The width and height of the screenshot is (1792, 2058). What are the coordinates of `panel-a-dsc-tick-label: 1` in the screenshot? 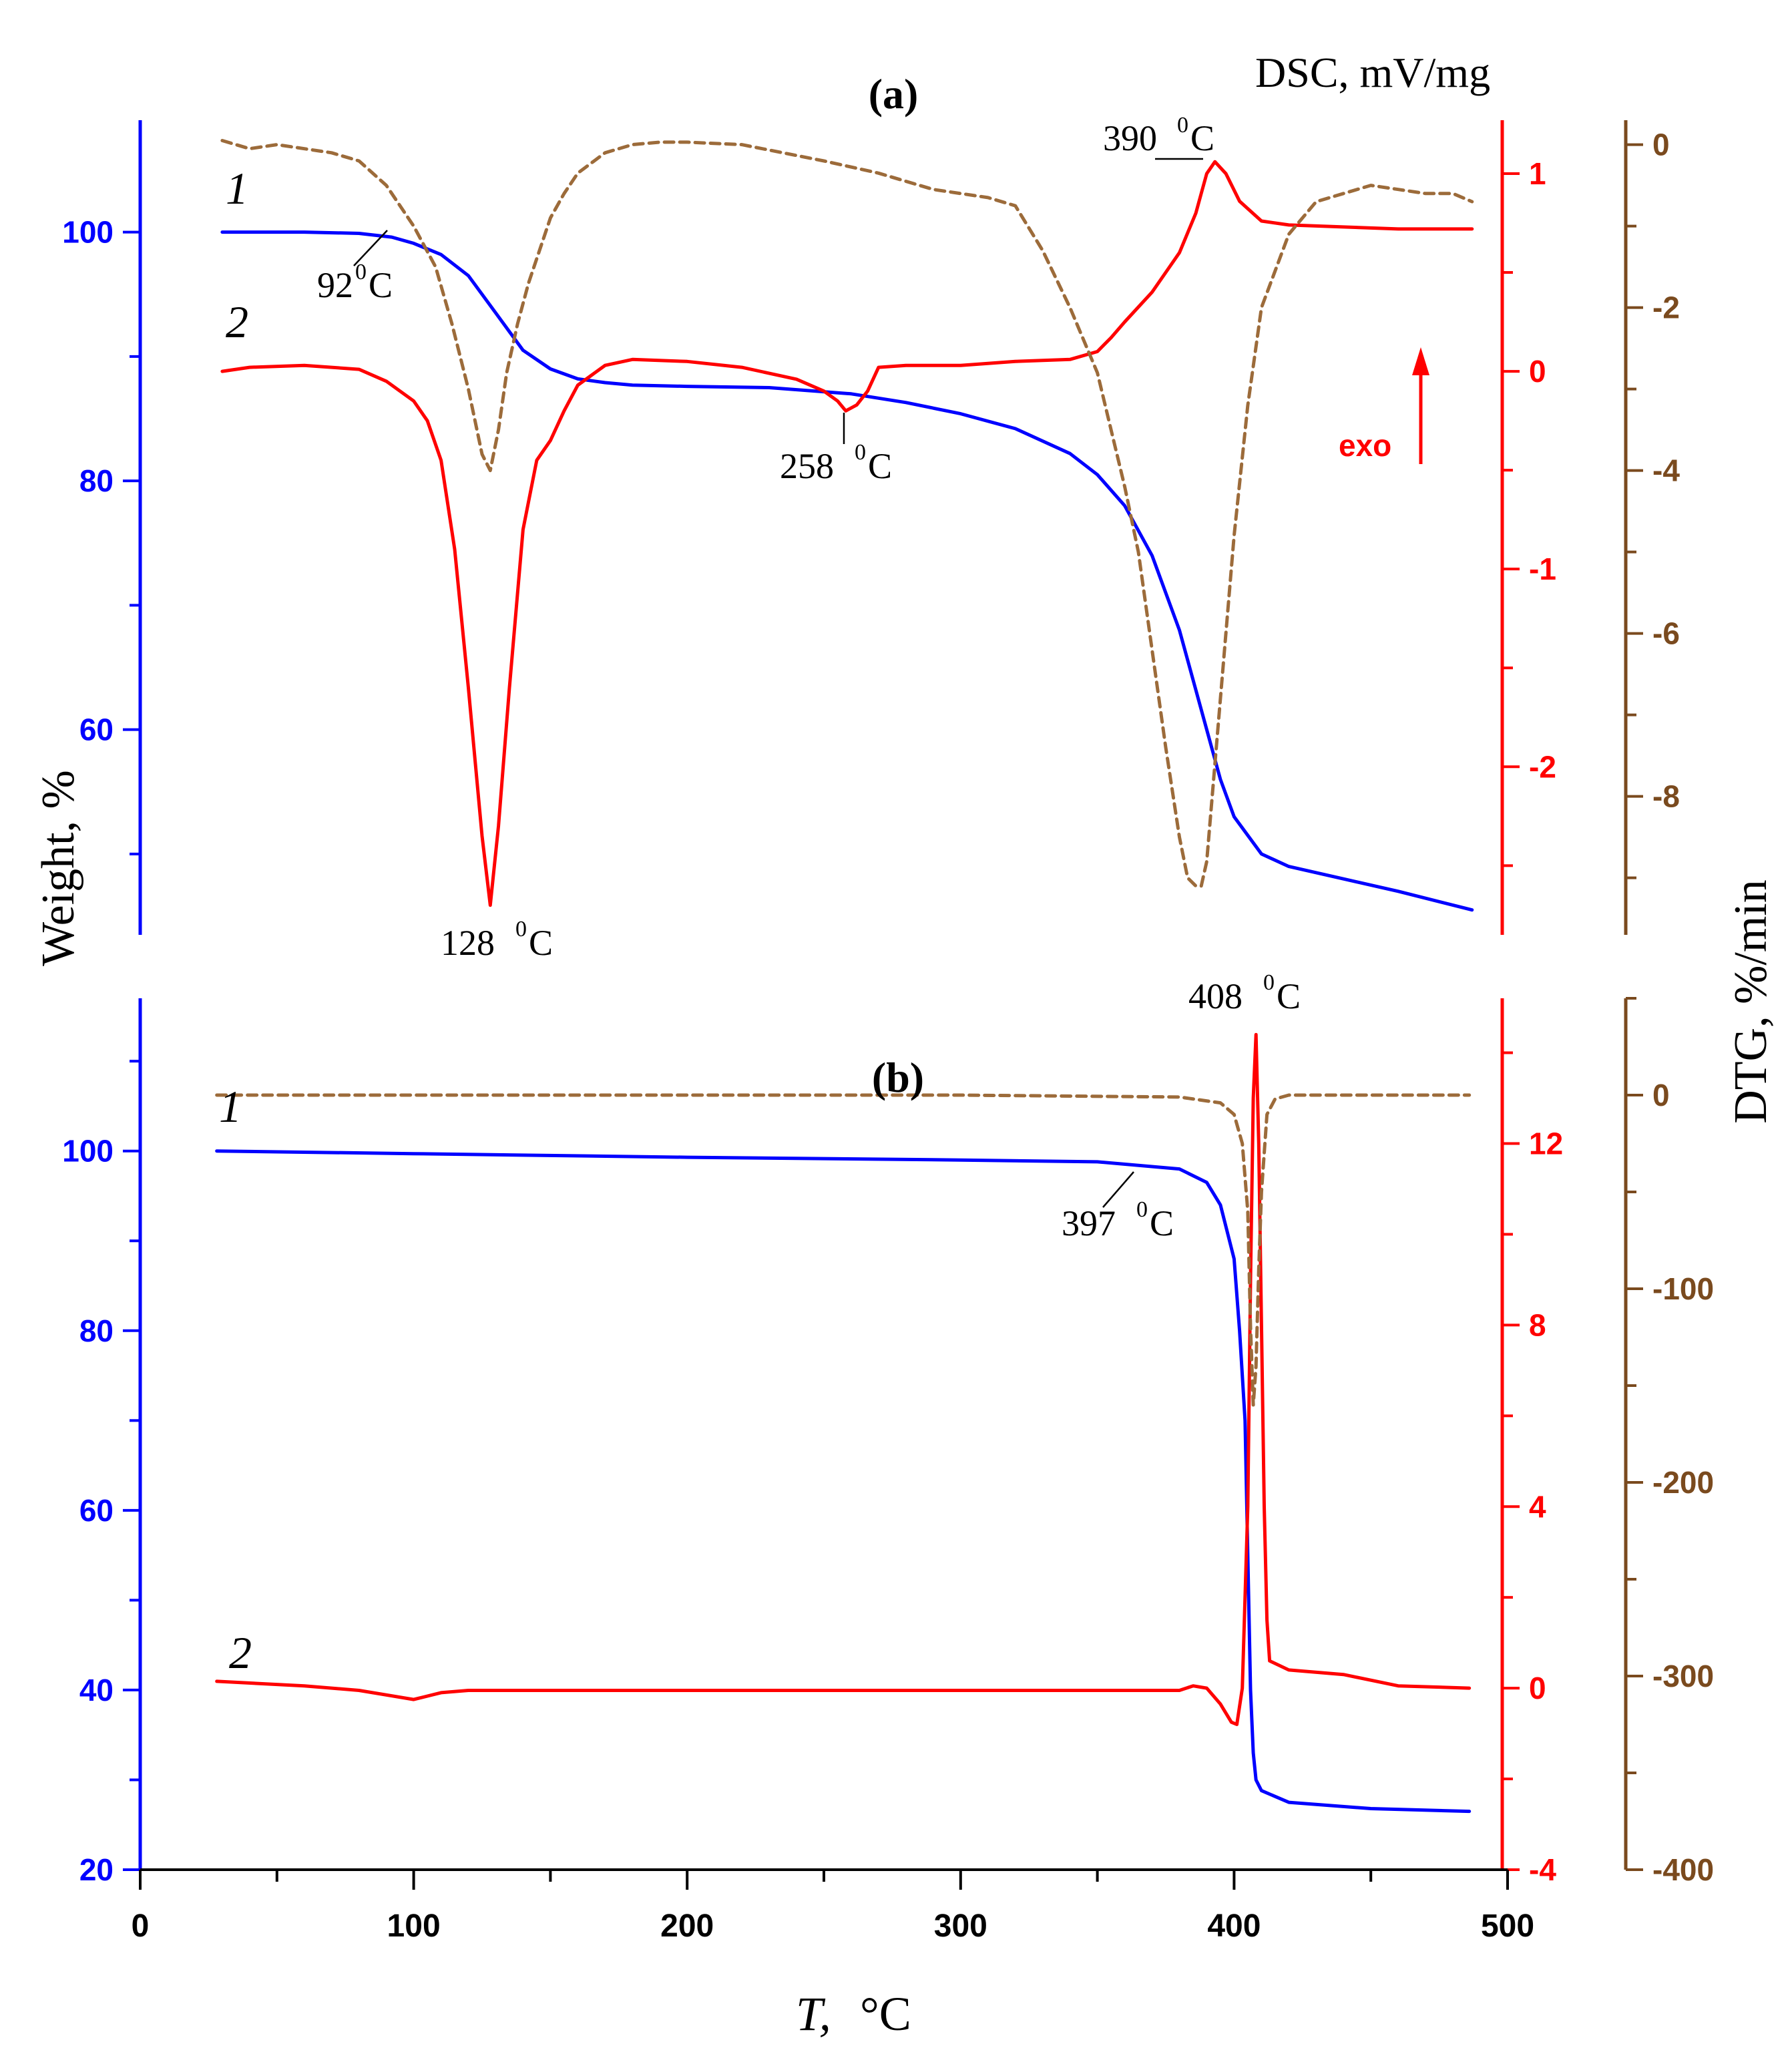 It's located at (1538, 173).